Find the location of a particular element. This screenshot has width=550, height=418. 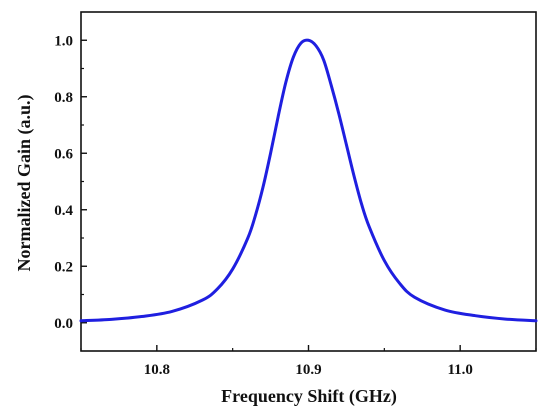

y-tick-label: 0.6 is located at coordinates (63, 154).